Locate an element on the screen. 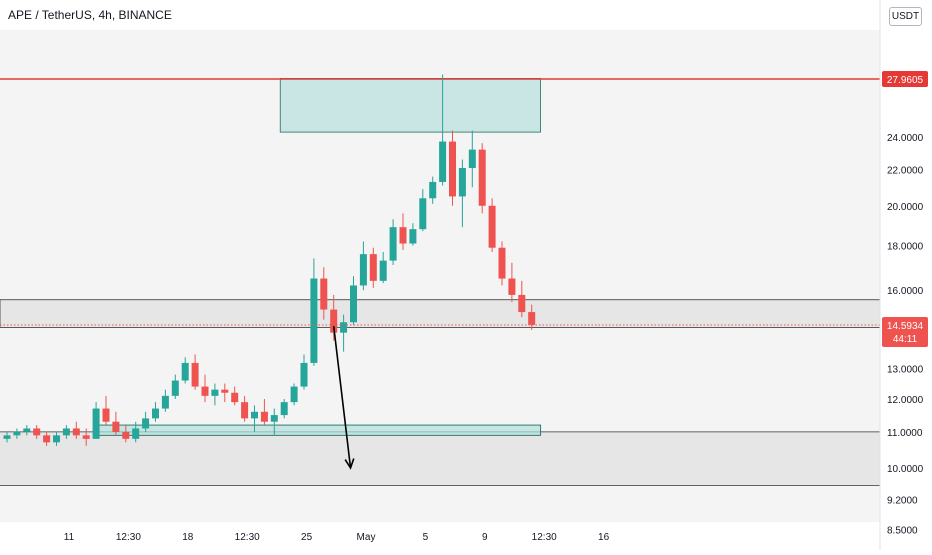 The width and height of the screenshot is (932, 555). y-tick-label: 24.0000 is located at coordinates (905, 138).